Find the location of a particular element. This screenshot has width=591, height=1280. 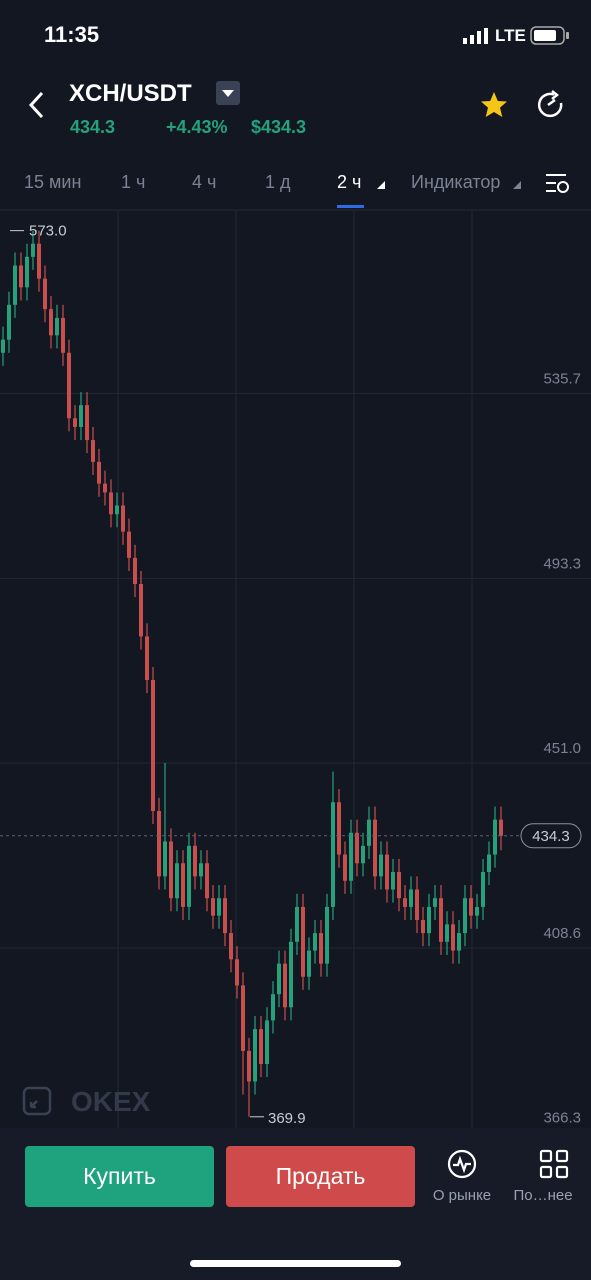

interval-tab: 1 д is located at coordinates (278, 182).